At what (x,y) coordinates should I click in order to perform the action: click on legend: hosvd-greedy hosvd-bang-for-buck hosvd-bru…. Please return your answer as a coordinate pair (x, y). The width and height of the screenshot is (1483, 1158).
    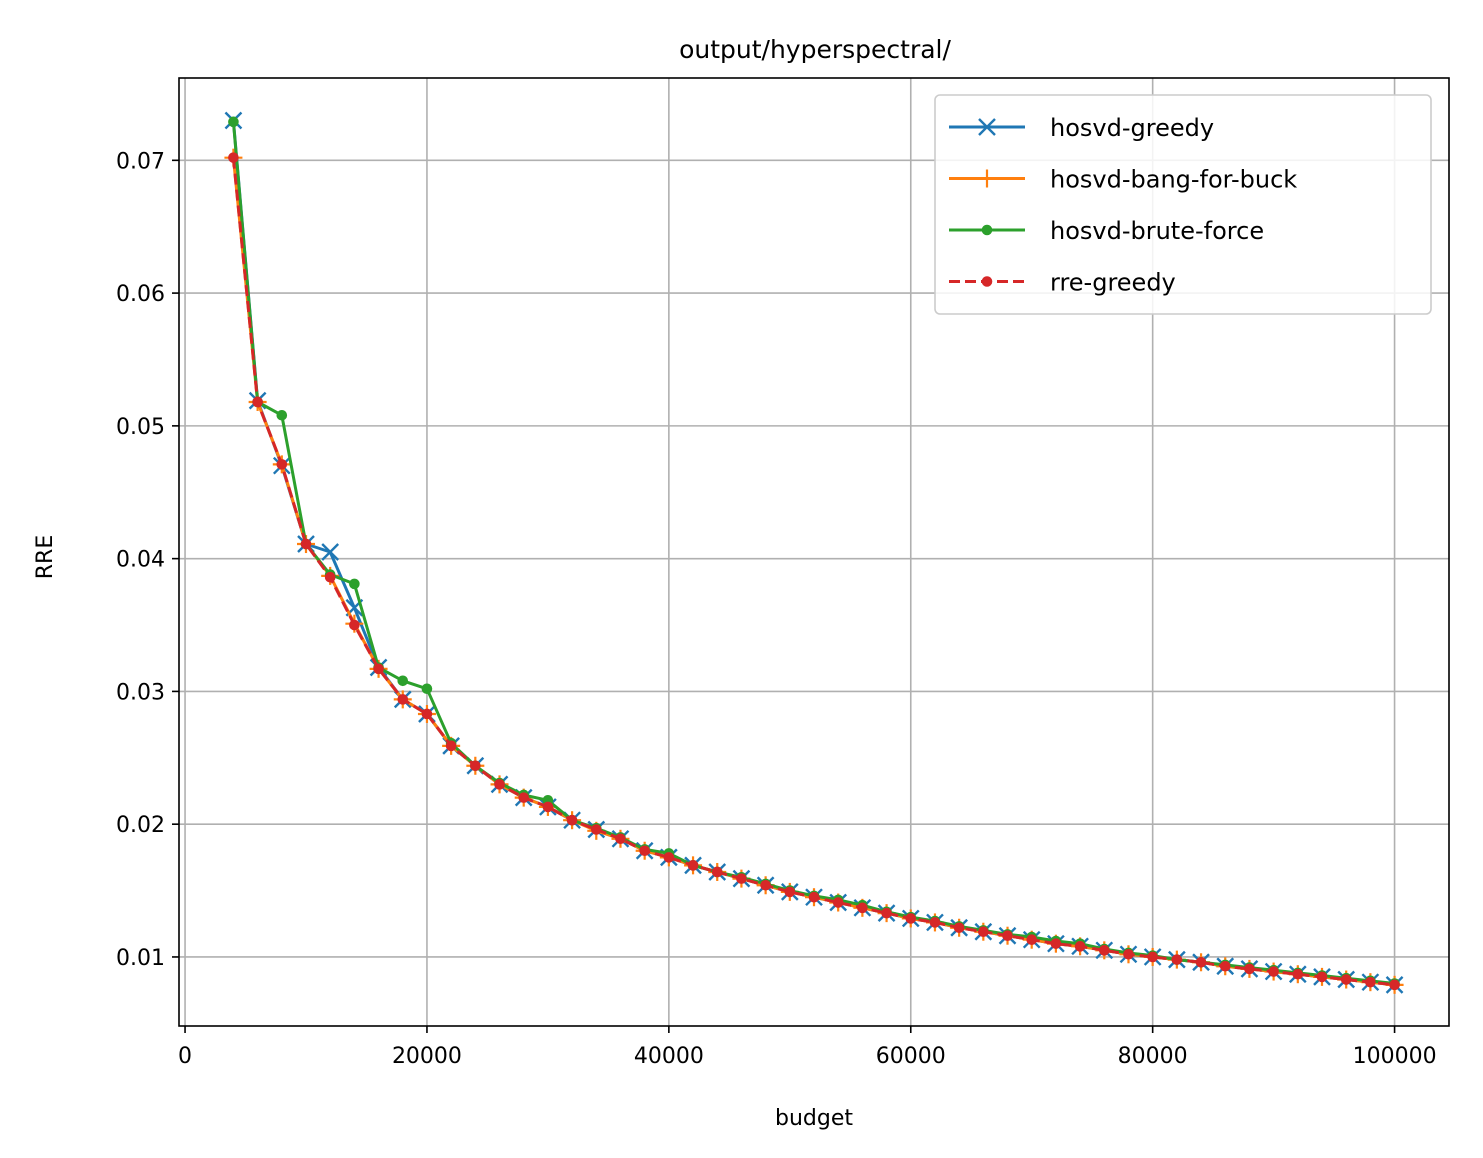
    Looking at the image, I should click on (1183, 204).